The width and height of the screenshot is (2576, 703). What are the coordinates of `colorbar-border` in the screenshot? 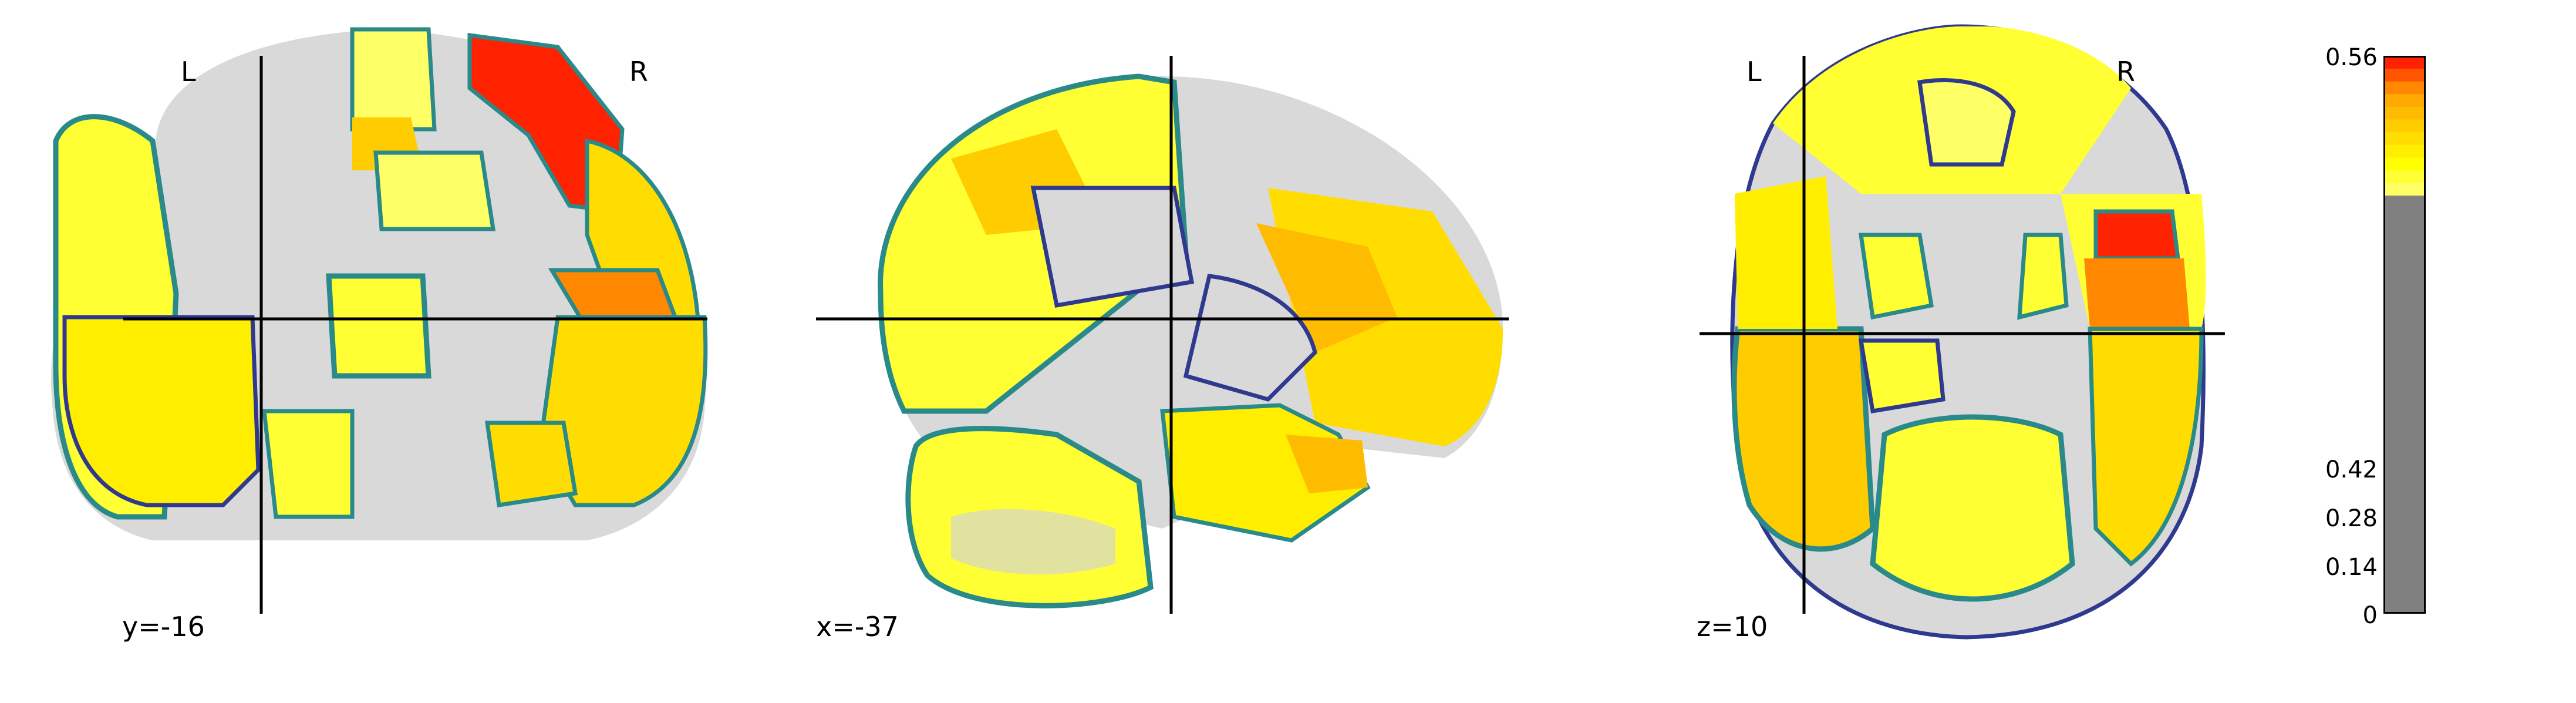 It's located at (2404, 335).